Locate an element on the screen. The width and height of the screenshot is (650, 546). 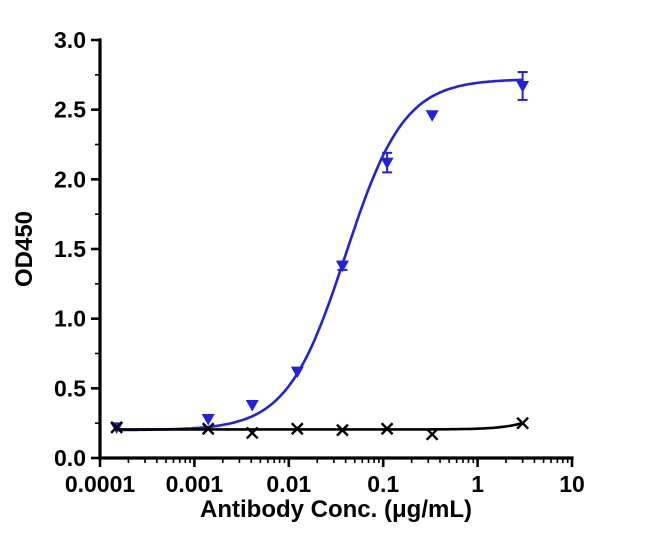
svg-text: 0.1 is located at coordinates (383, 484).